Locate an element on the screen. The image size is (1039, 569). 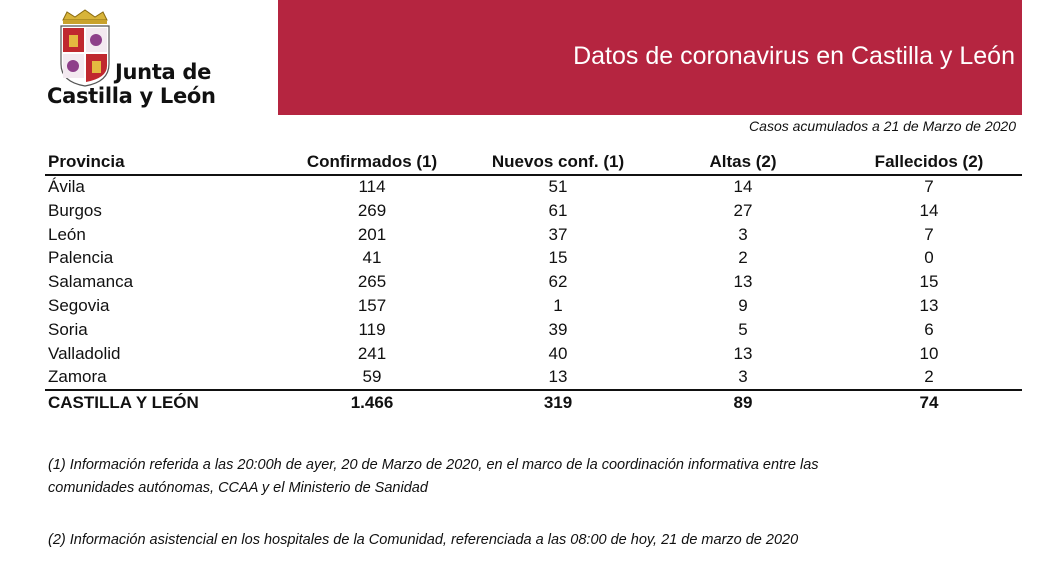
table-cell: 241 is located at coordinates (372, 353).